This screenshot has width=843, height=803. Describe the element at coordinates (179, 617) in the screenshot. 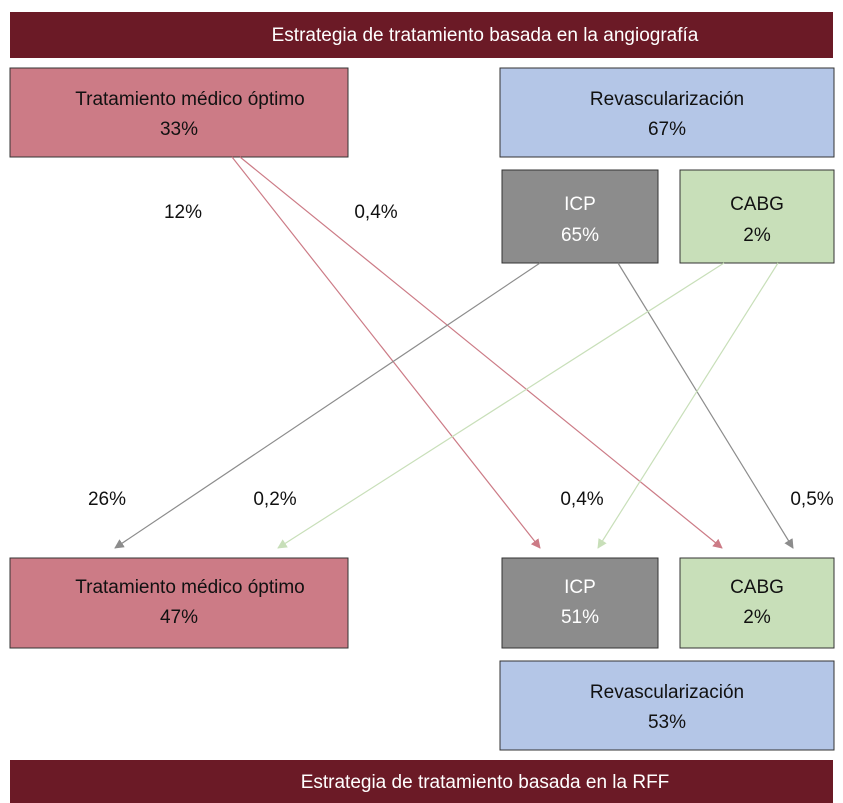

I see `box-value: 47%` at that location.